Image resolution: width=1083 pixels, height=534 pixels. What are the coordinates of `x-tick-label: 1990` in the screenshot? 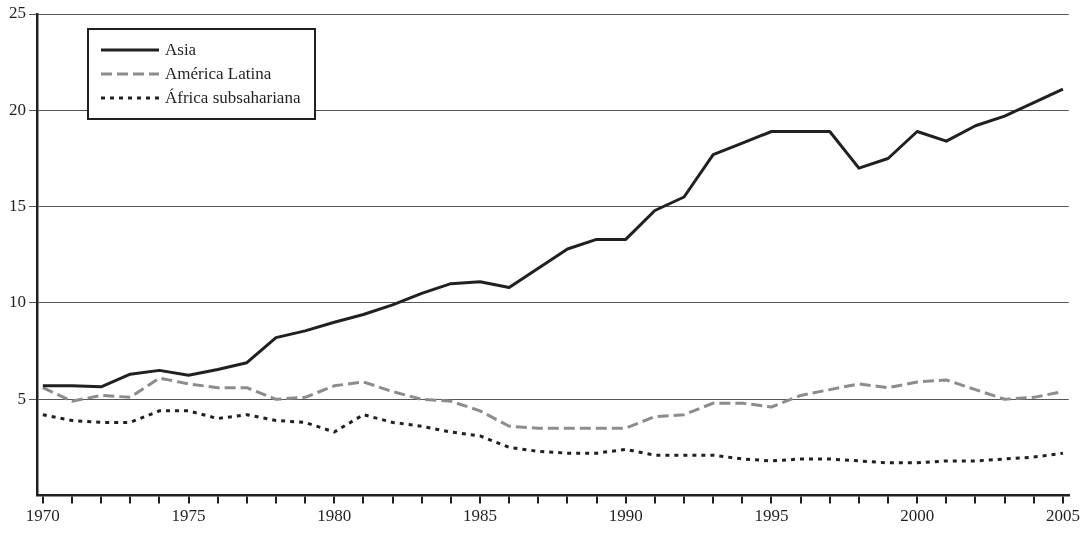 It's located at (625, 516).